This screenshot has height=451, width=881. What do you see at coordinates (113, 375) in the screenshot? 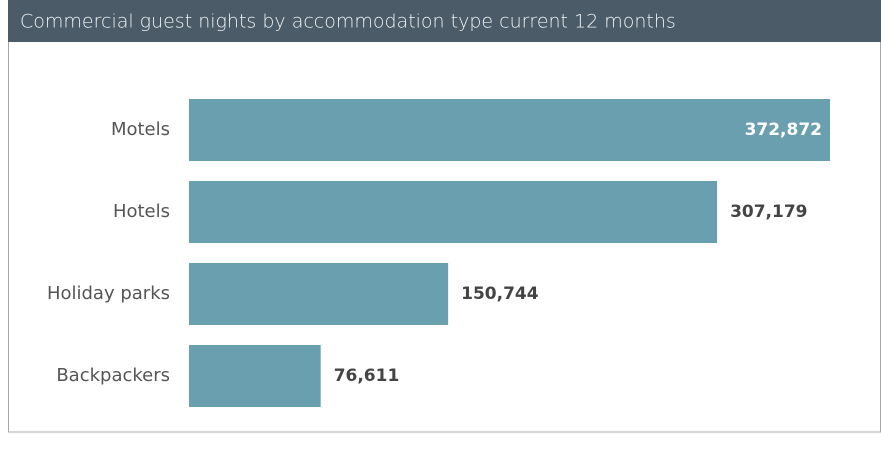
I see `category-label: Backpackers` at bounding box center [113, 375].